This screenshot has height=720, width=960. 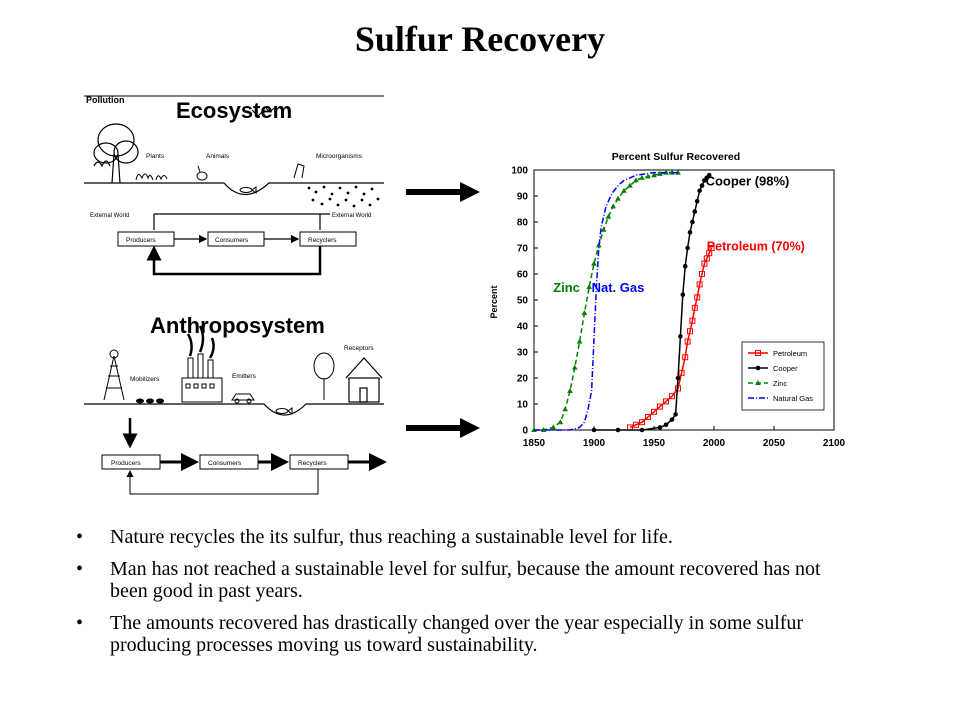 I want to click on rabbit-icon, so click(x=202, y=173).